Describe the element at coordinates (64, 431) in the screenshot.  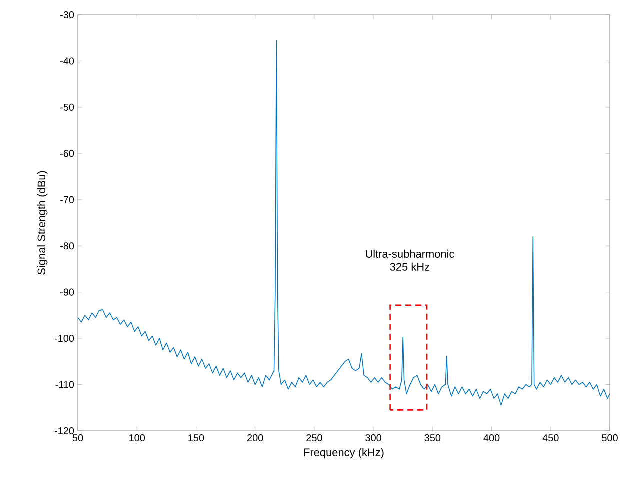
I see `y-tick-label: -120` at that location.